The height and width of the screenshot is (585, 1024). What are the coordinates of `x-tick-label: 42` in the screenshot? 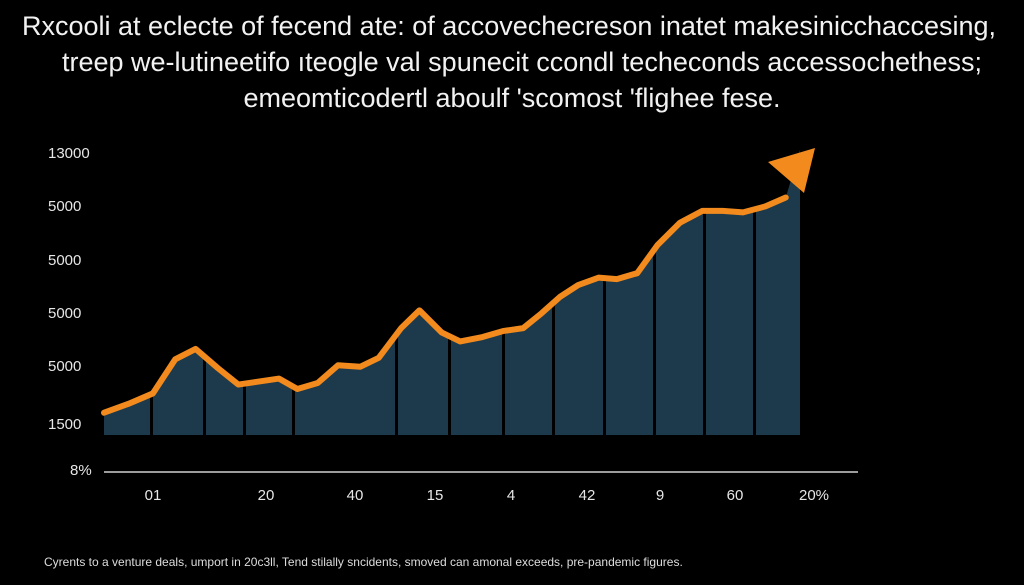 It's located at (587, 495).